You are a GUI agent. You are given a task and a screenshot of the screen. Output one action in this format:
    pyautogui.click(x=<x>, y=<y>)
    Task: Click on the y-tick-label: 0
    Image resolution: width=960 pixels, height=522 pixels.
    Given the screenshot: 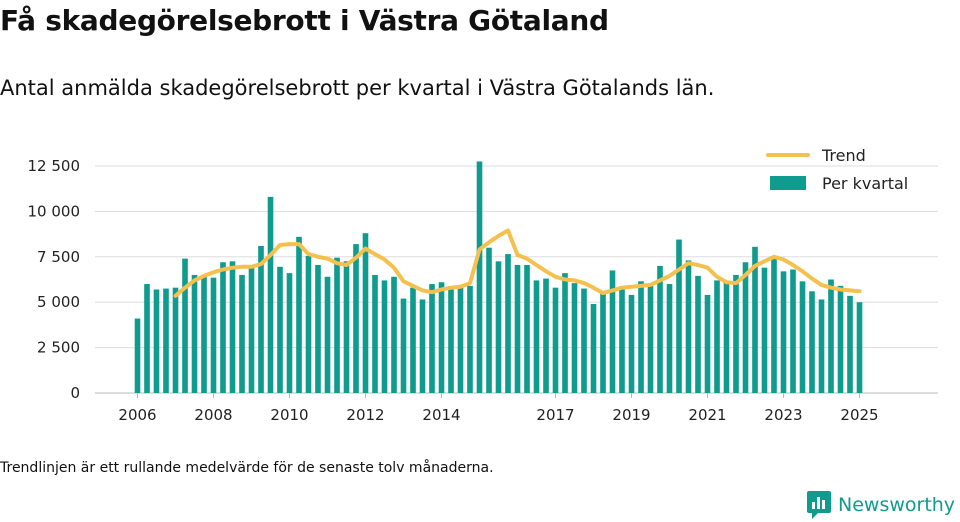 What is the action you would take?
    pyautogui.click(x=75, y=393)
    